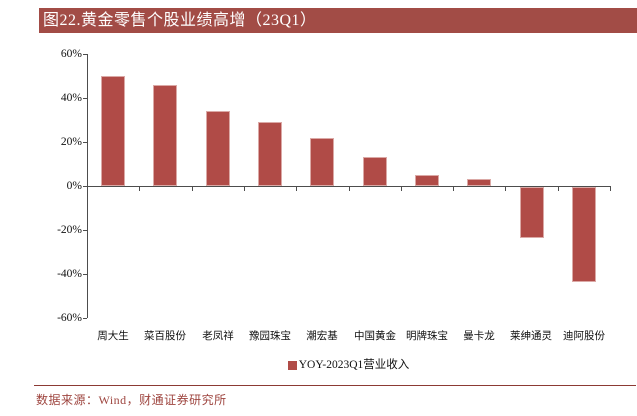 The image size is (637, 416). Describe the element at coordinates (71, 98) in the screenshot. I see `y-tick-label: 40%` at that location.